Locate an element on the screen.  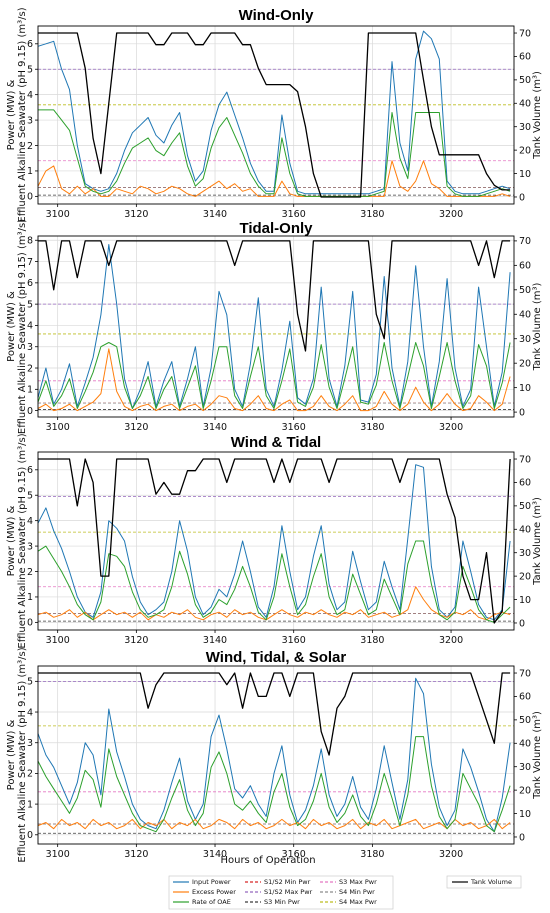
y-tick-label: 8 is located at coordinates (30, 241).